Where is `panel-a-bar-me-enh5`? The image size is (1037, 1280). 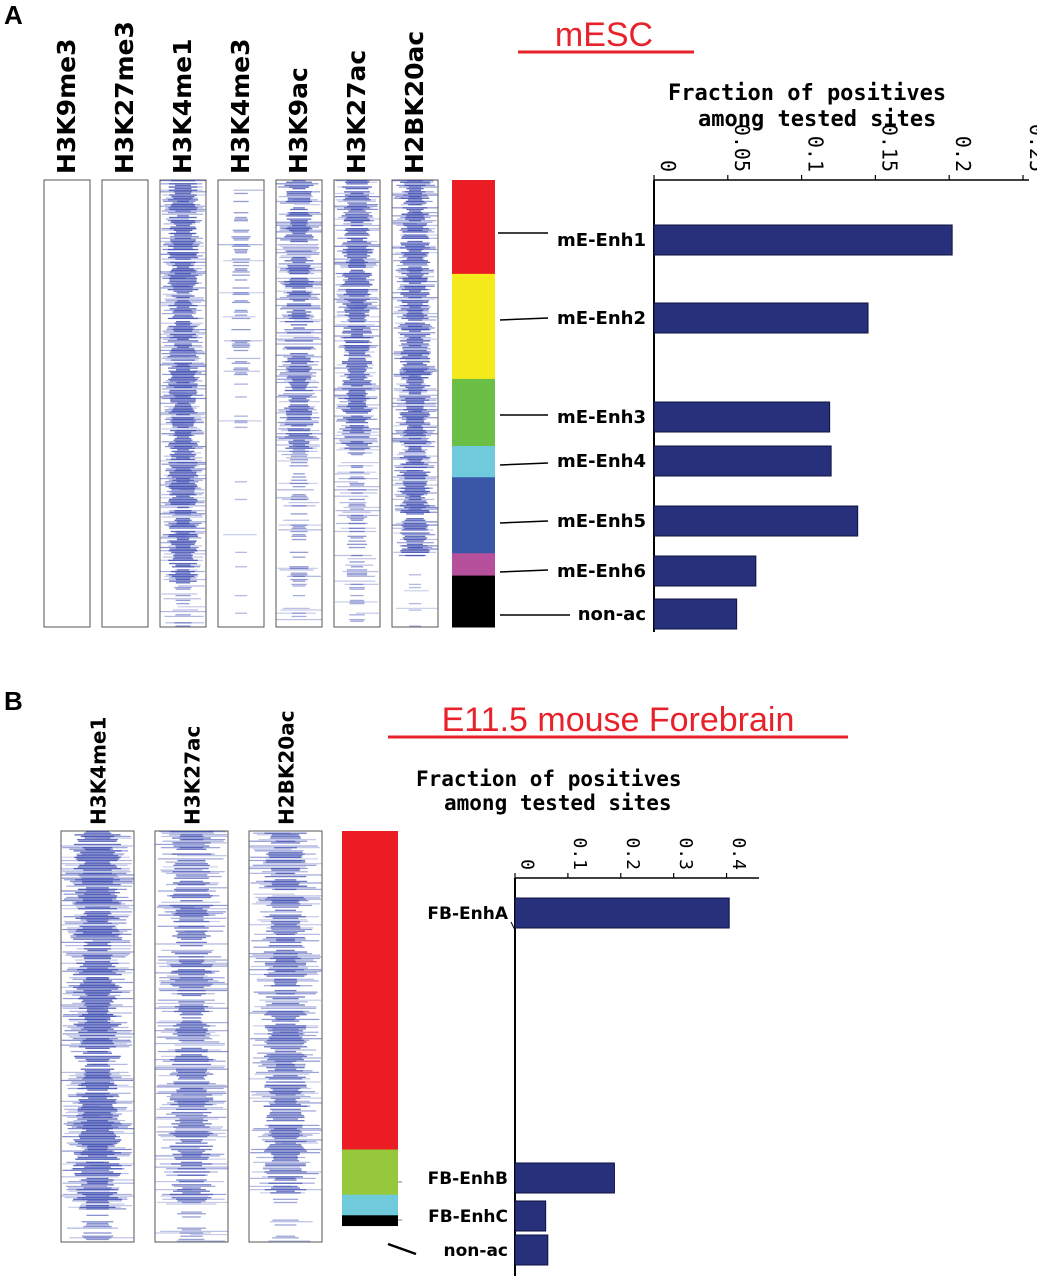
panel-a-bar-me-enh5 is located at coordinates (756, 521).